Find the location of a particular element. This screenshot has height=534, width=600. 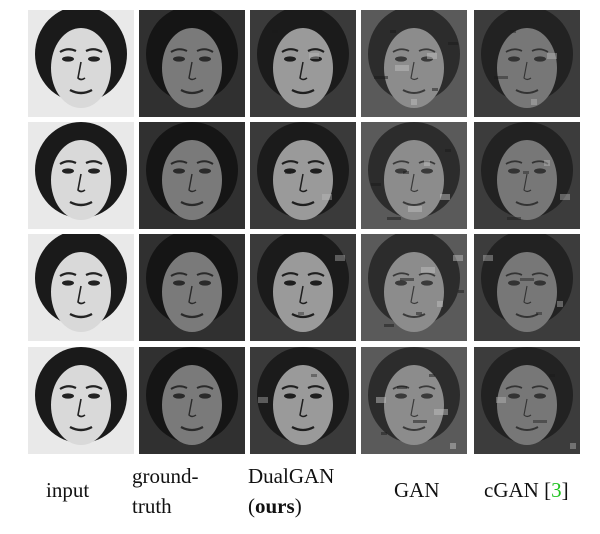

caption-dualgan: DualGAN (ours) is located at coordinates (291, 491).